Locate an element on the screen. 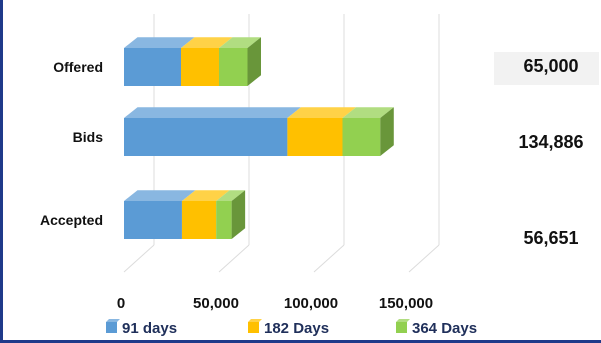 The height and width of the screenshot is (343, 601). bar-accepted-182-days is located at coordinates (199, 220).